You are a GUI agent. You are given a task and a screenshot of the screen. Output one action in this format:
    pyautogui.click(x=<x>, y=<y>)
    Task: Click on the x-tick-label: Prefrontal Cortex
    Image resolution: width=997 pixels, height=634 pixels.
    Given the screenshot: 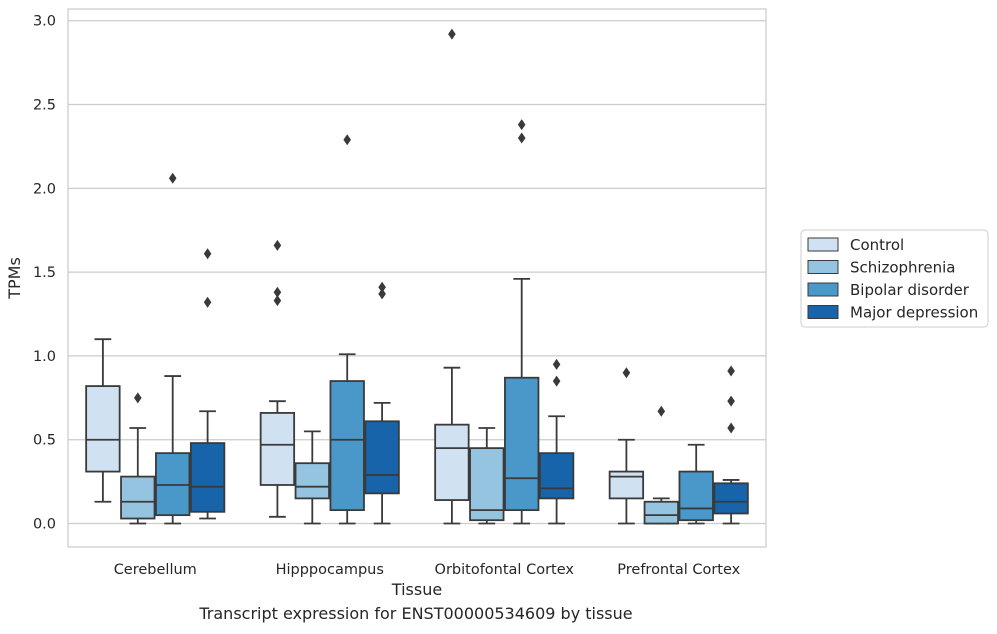 What is the action you would take?
    pyautogui.click(x=678, y=570)
    